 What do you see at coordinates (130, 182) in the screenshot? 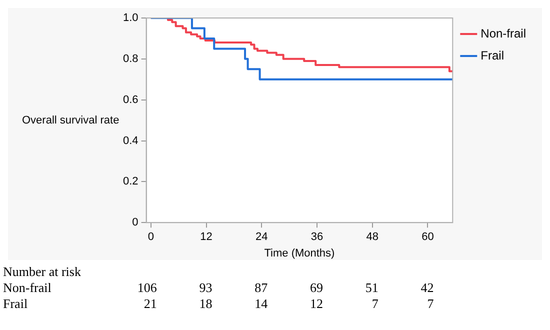
I see `y-tick-label: 0.2` at bounding box center [130, 182].